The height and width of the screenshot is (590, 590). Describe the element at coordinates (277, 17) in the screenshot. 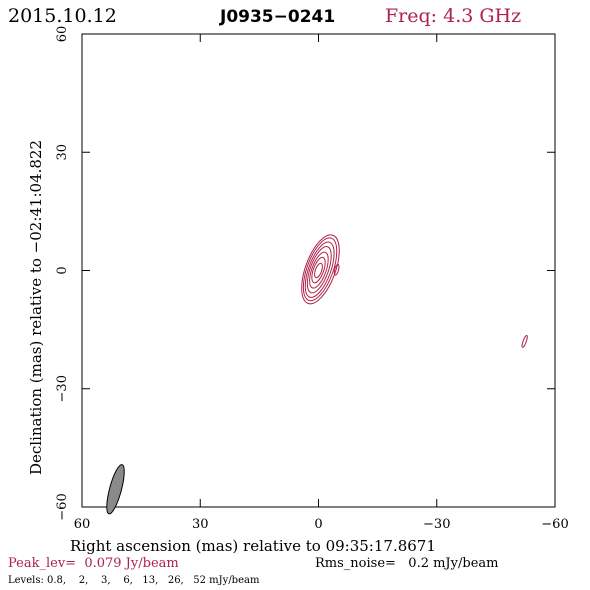

I see `source-name: J0935−0241` at that location.